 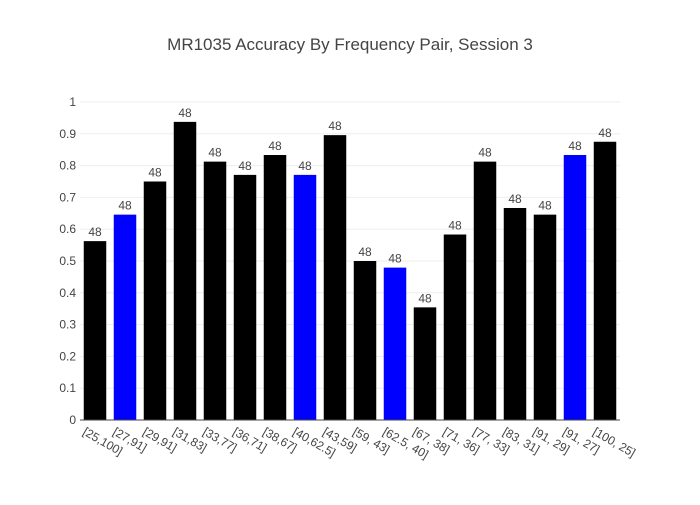 I want to click on x-tick-label: [38,67], so click(x=280, y=439).